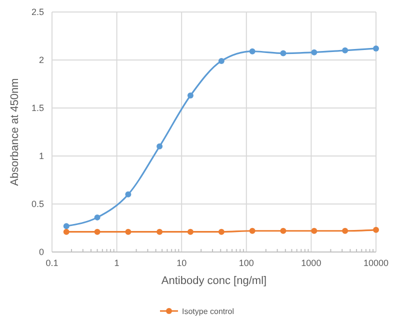 This screenshot has height=325, width=400. What do you see at coordinates (37, 12) in the screenshot?
I see `y-tick-label: 2.5` at bounding box center [37, 12].